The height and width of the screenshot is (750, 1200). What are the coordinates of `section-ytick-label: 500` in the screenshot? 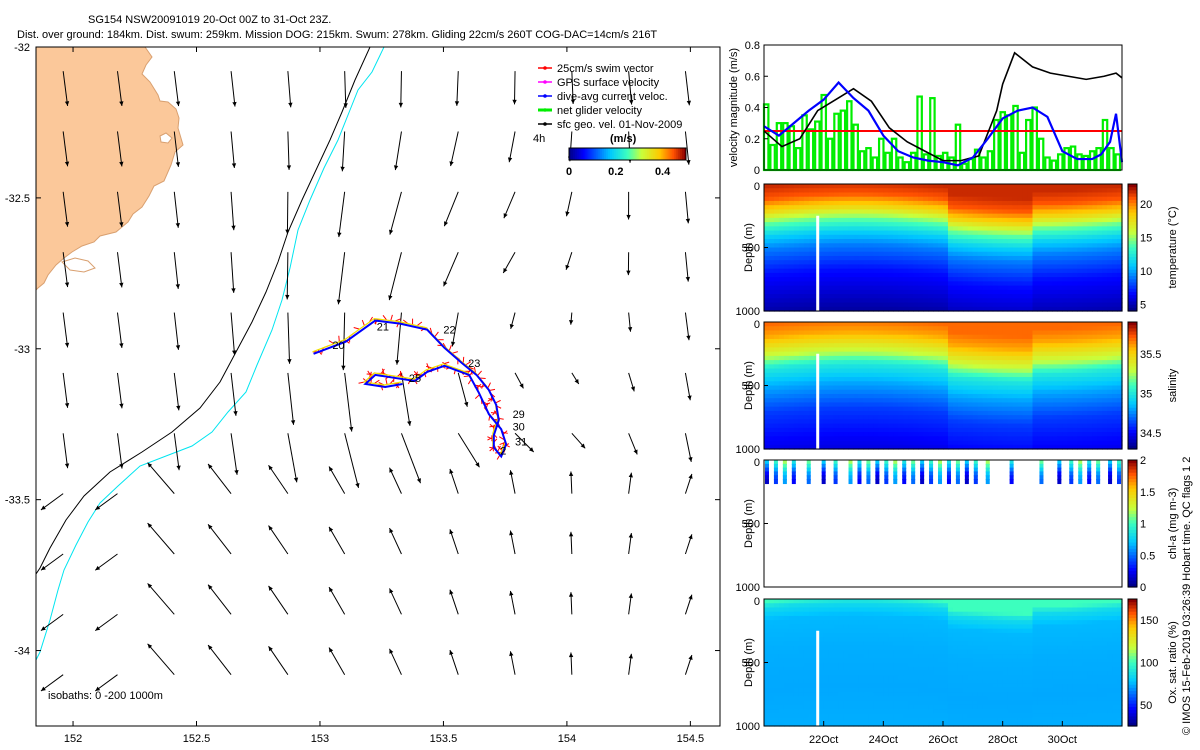 It's located at (751, 249).